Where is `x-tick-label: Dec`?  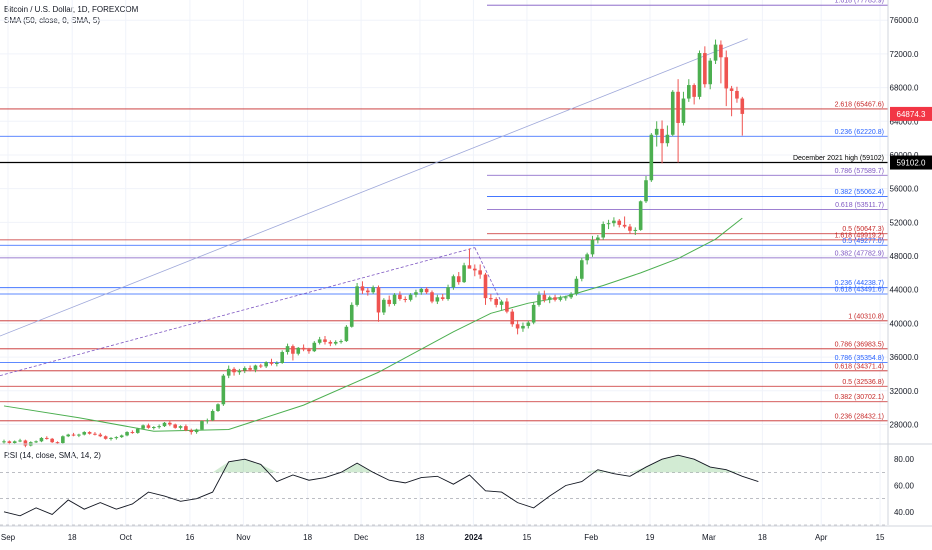
x-tick-label: Dec is located at coordinates (361, 537).